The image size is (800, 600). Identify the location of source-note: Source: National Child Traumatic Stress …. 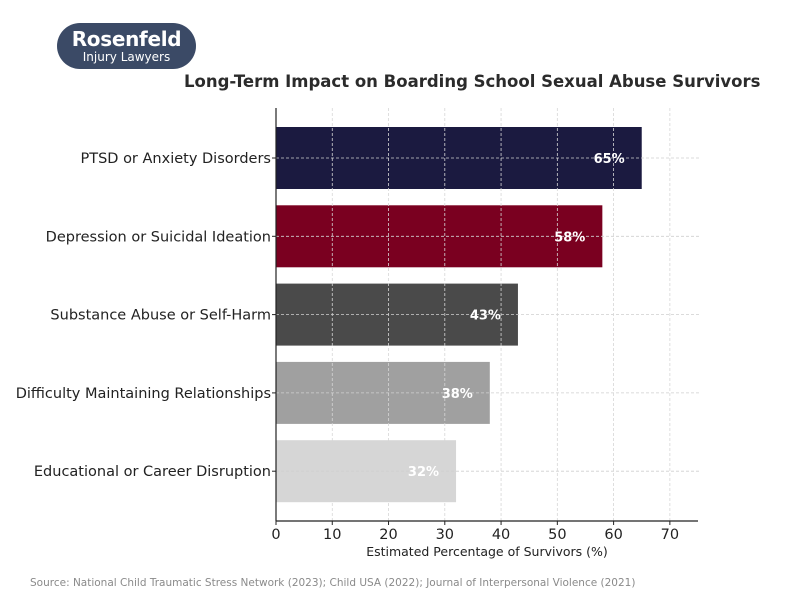
(333, 583).